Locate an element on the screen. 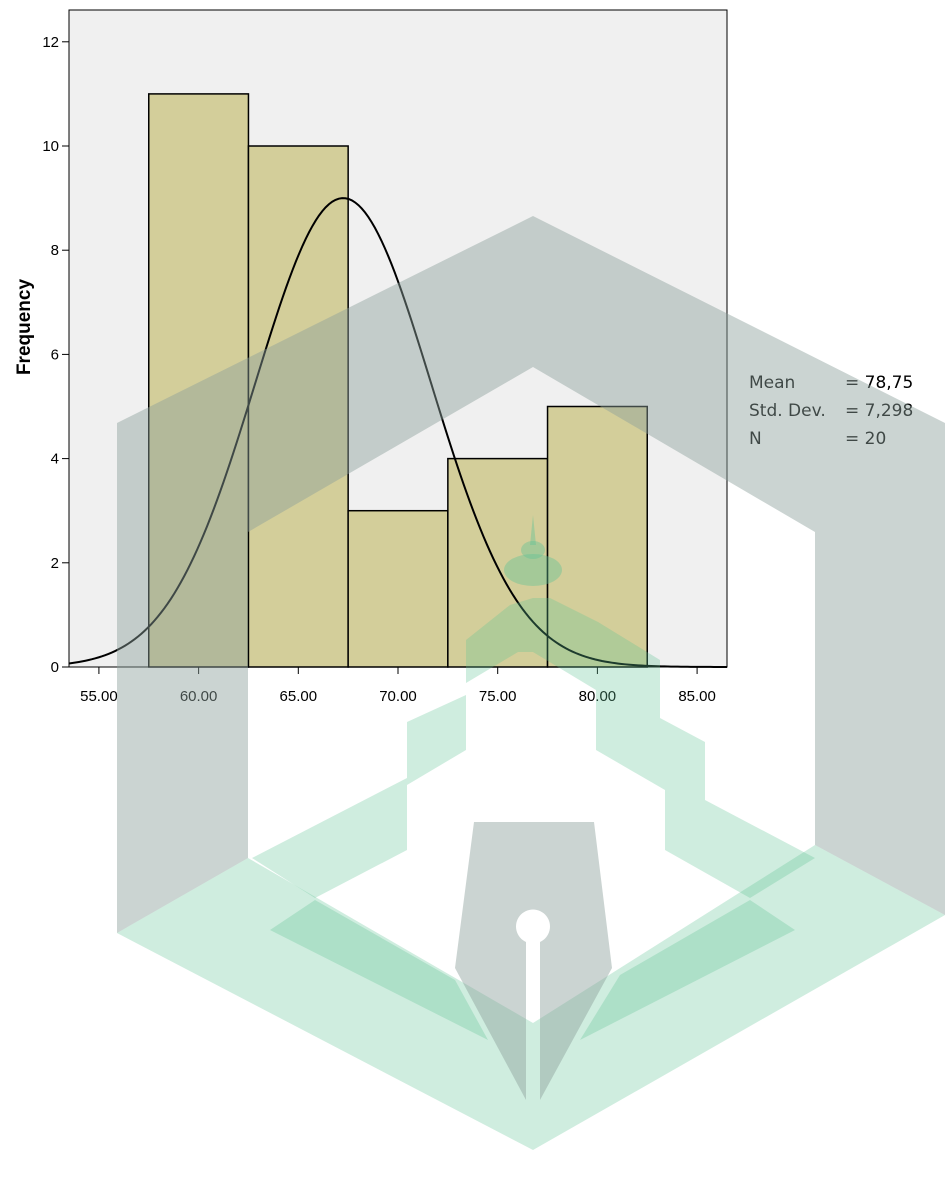 This screenshot has width=945, height=1178. stat-mean-value: = 78,75 is located at coordinates (879, 383).